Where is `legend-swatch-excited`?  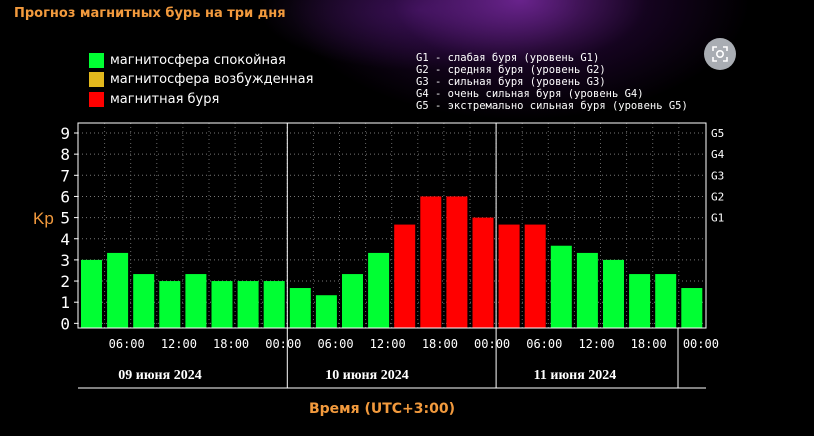
legend-swatch-excited is located at coordinates (96, 79).